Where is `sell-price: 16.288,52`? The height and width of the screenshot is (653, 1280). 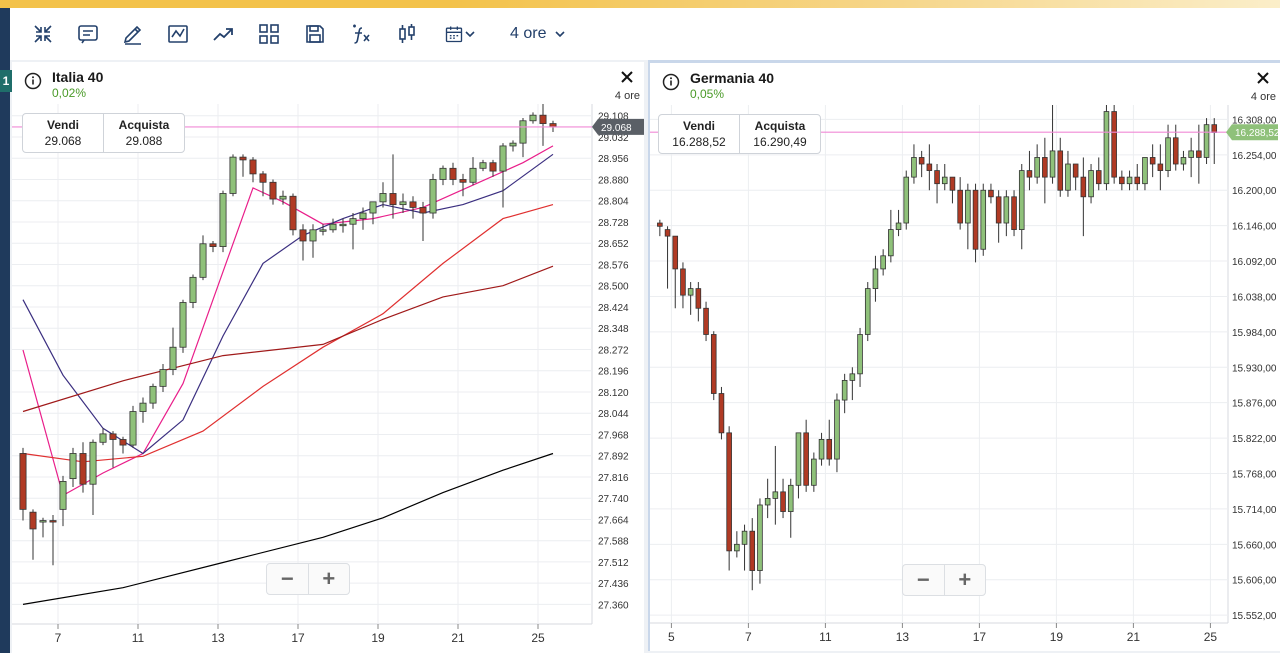 sell-price: 16.288,52 is located at coordinates (699, 142).